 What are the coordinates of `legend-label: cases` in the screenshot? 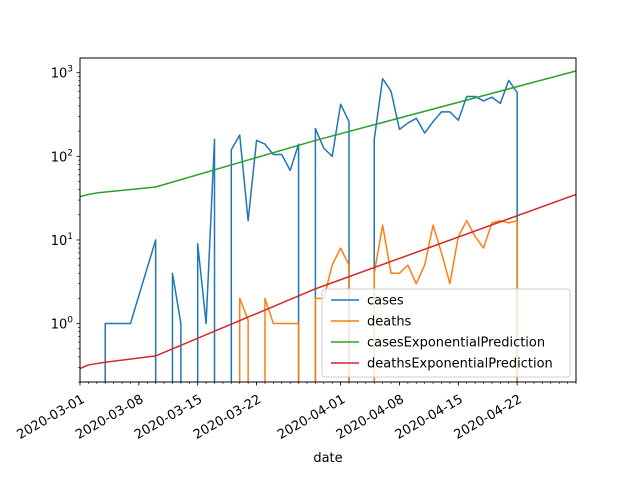 It's located at (385, 301).